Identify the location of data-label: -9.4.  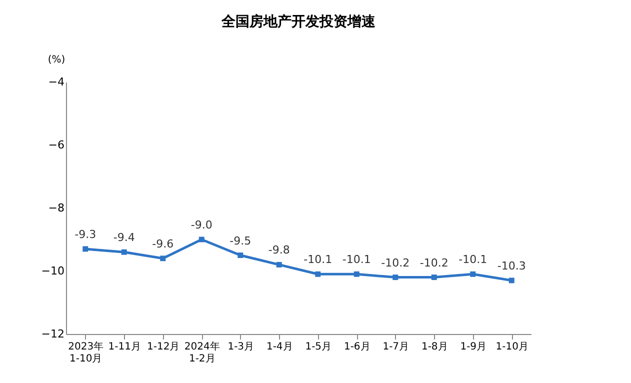
(124, 237).